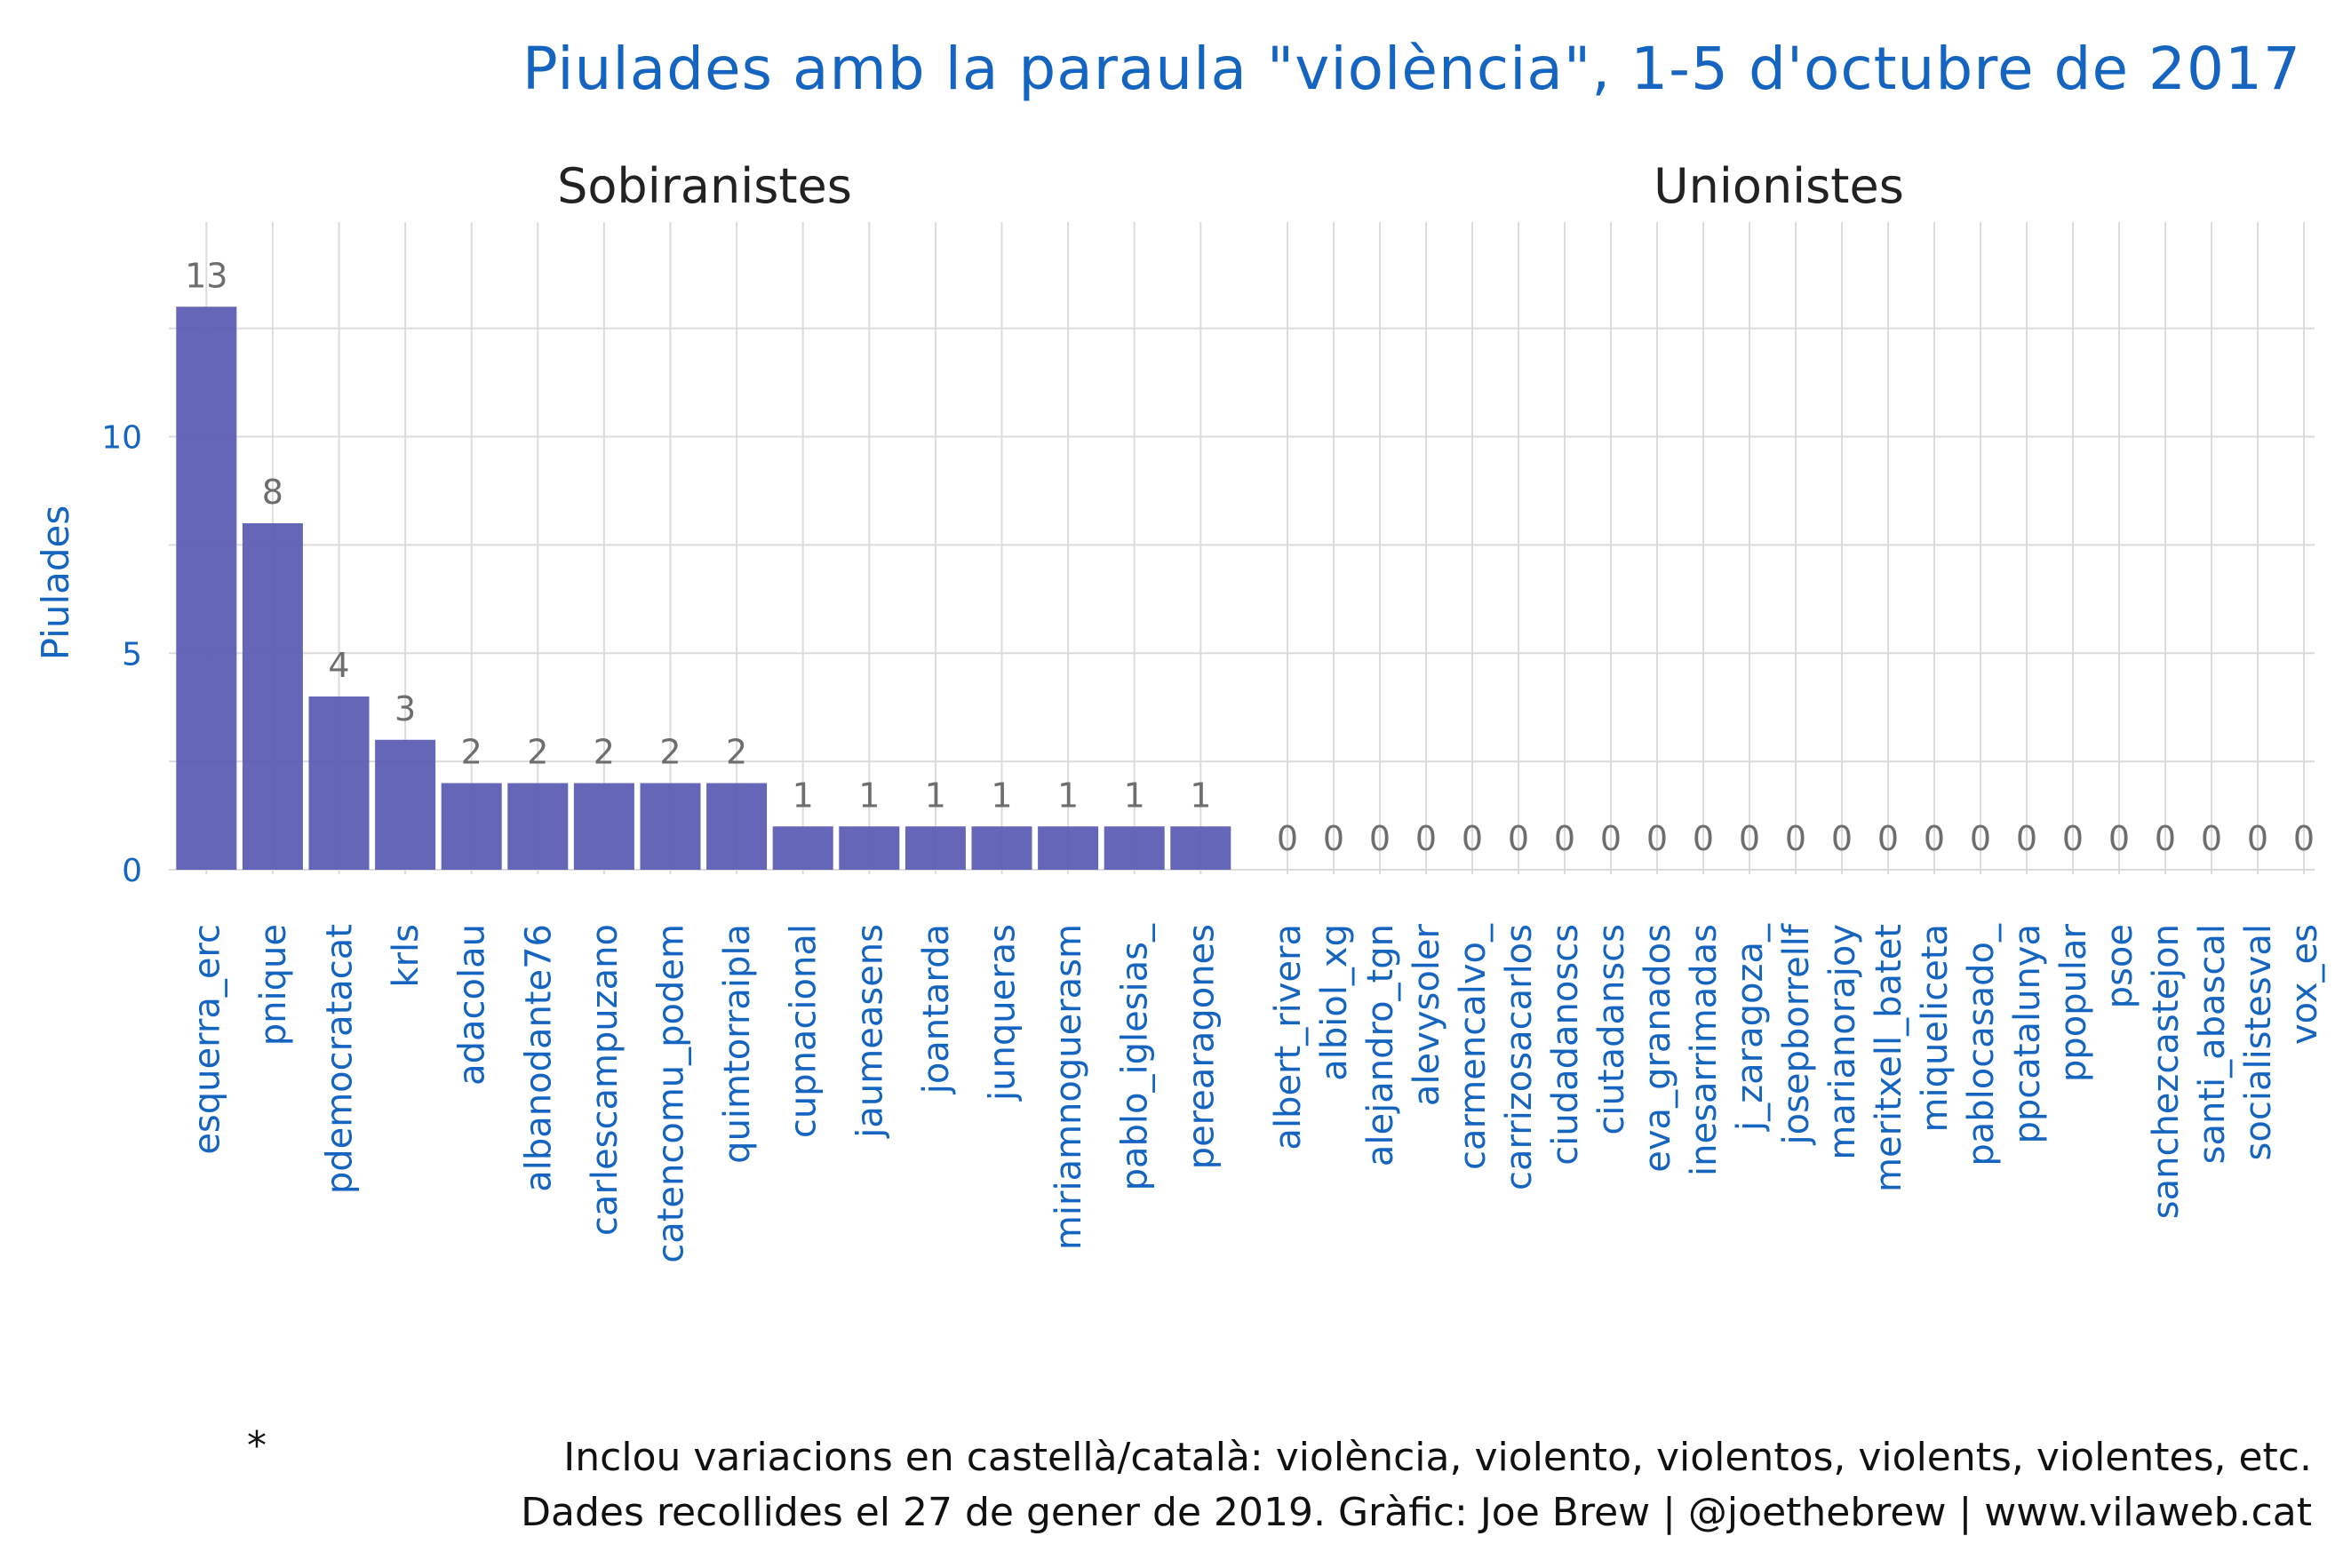 The image size is (2335, 1568). I want to click on x-tick-label: meritxell_batet, so click(1889, 1058).